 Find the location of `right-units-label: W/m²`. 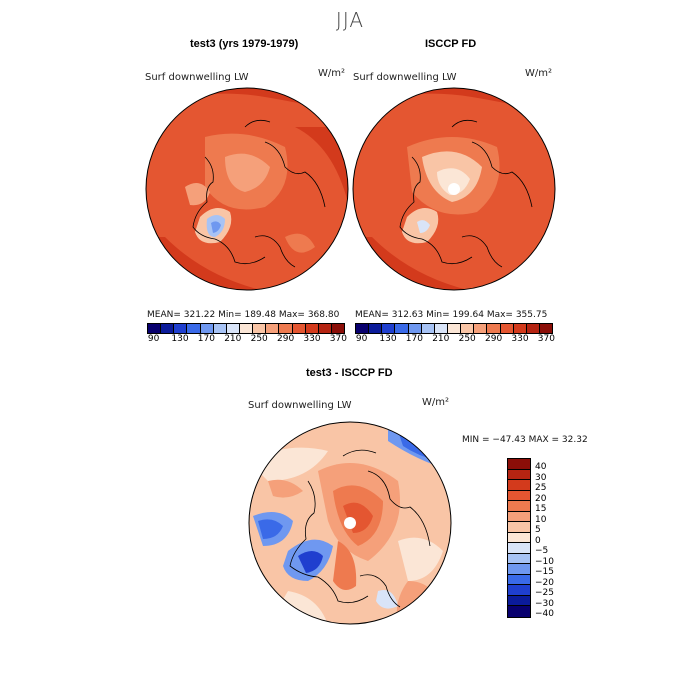

right-units-label: W/m² is located at coordinates (539, 73).